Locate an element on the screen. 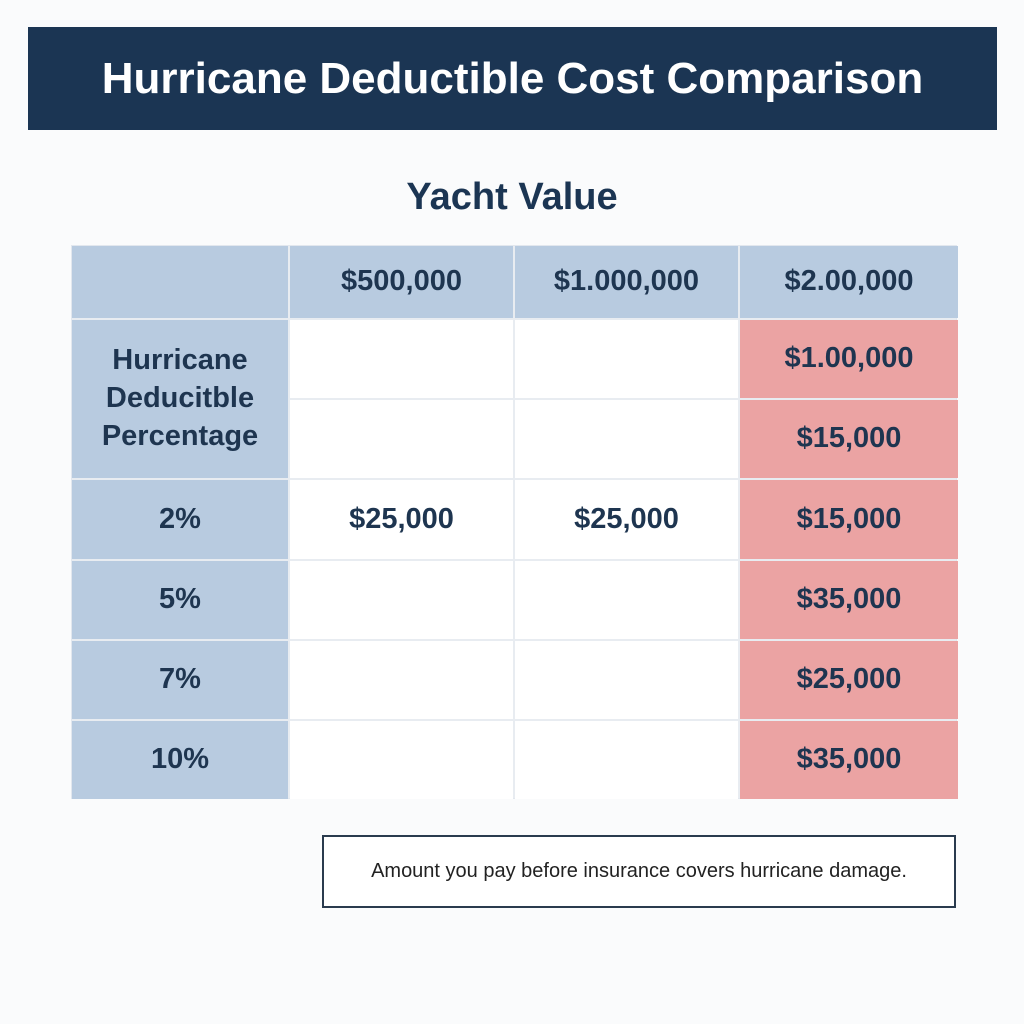 This screenshot has width=1024, height=1024. row-label-5pct: 5% is located at coordinates (180, 600).